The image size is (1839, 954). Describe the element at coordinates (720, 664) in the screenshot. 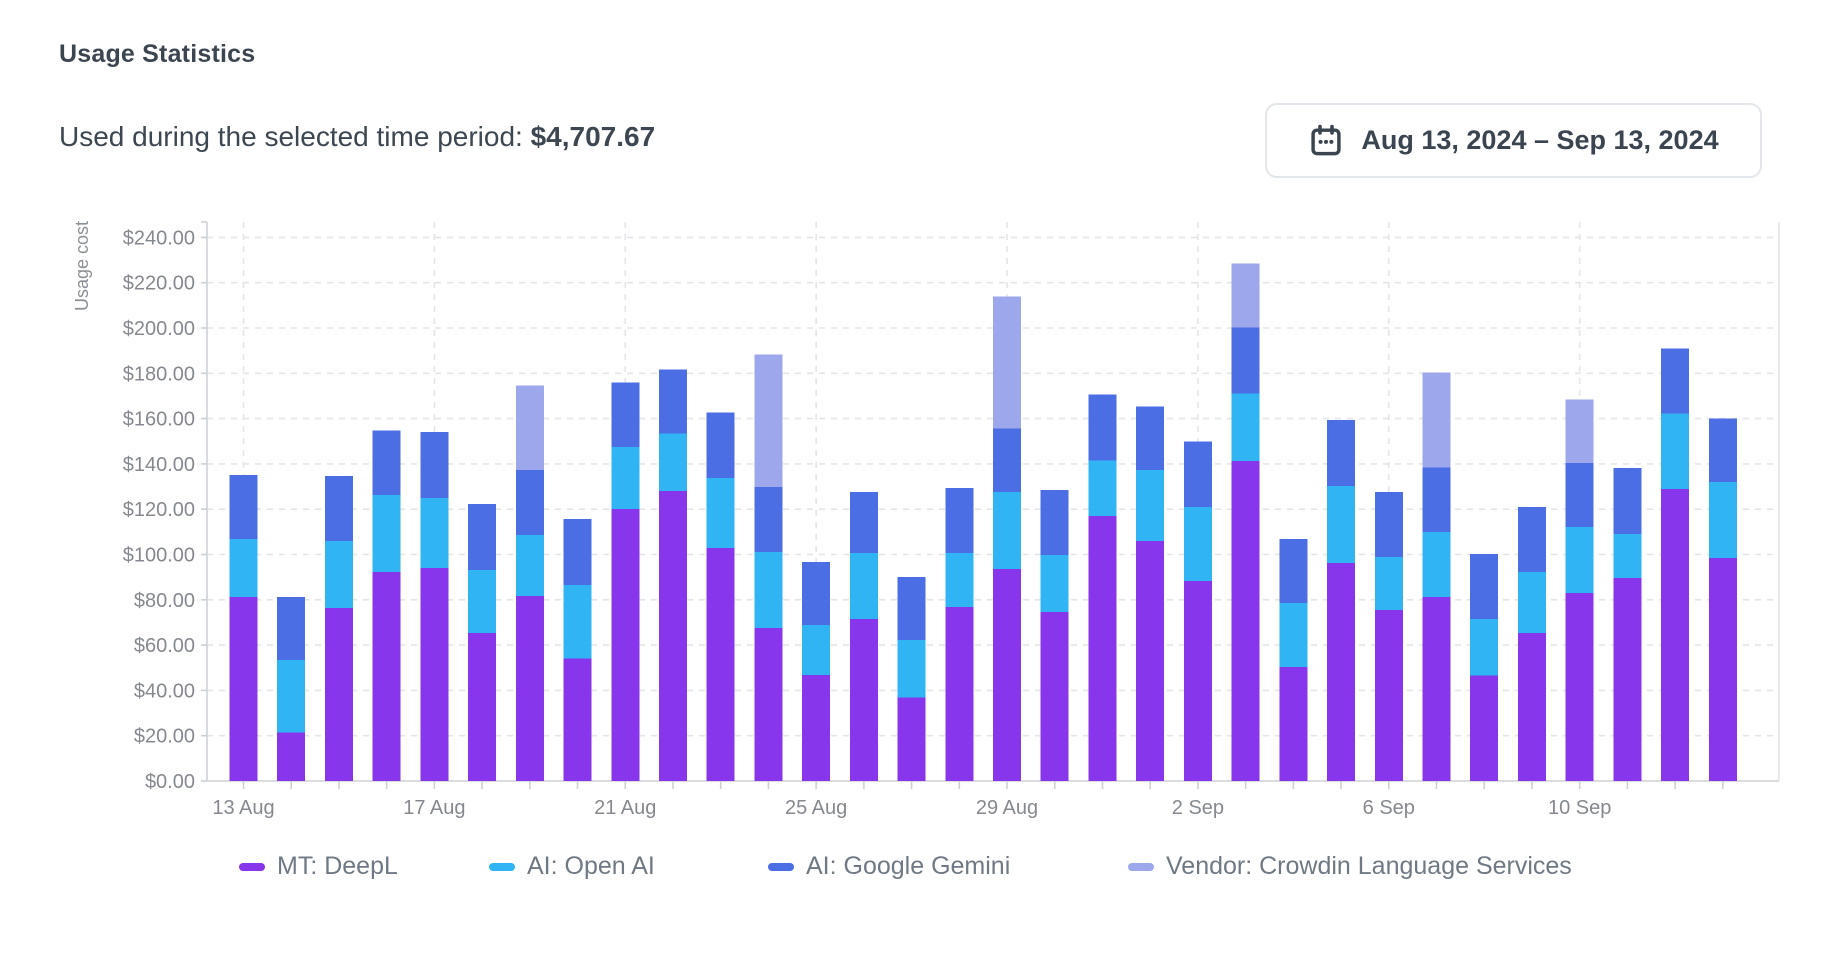

I see `bar-segment-23aug-mt` at that location.